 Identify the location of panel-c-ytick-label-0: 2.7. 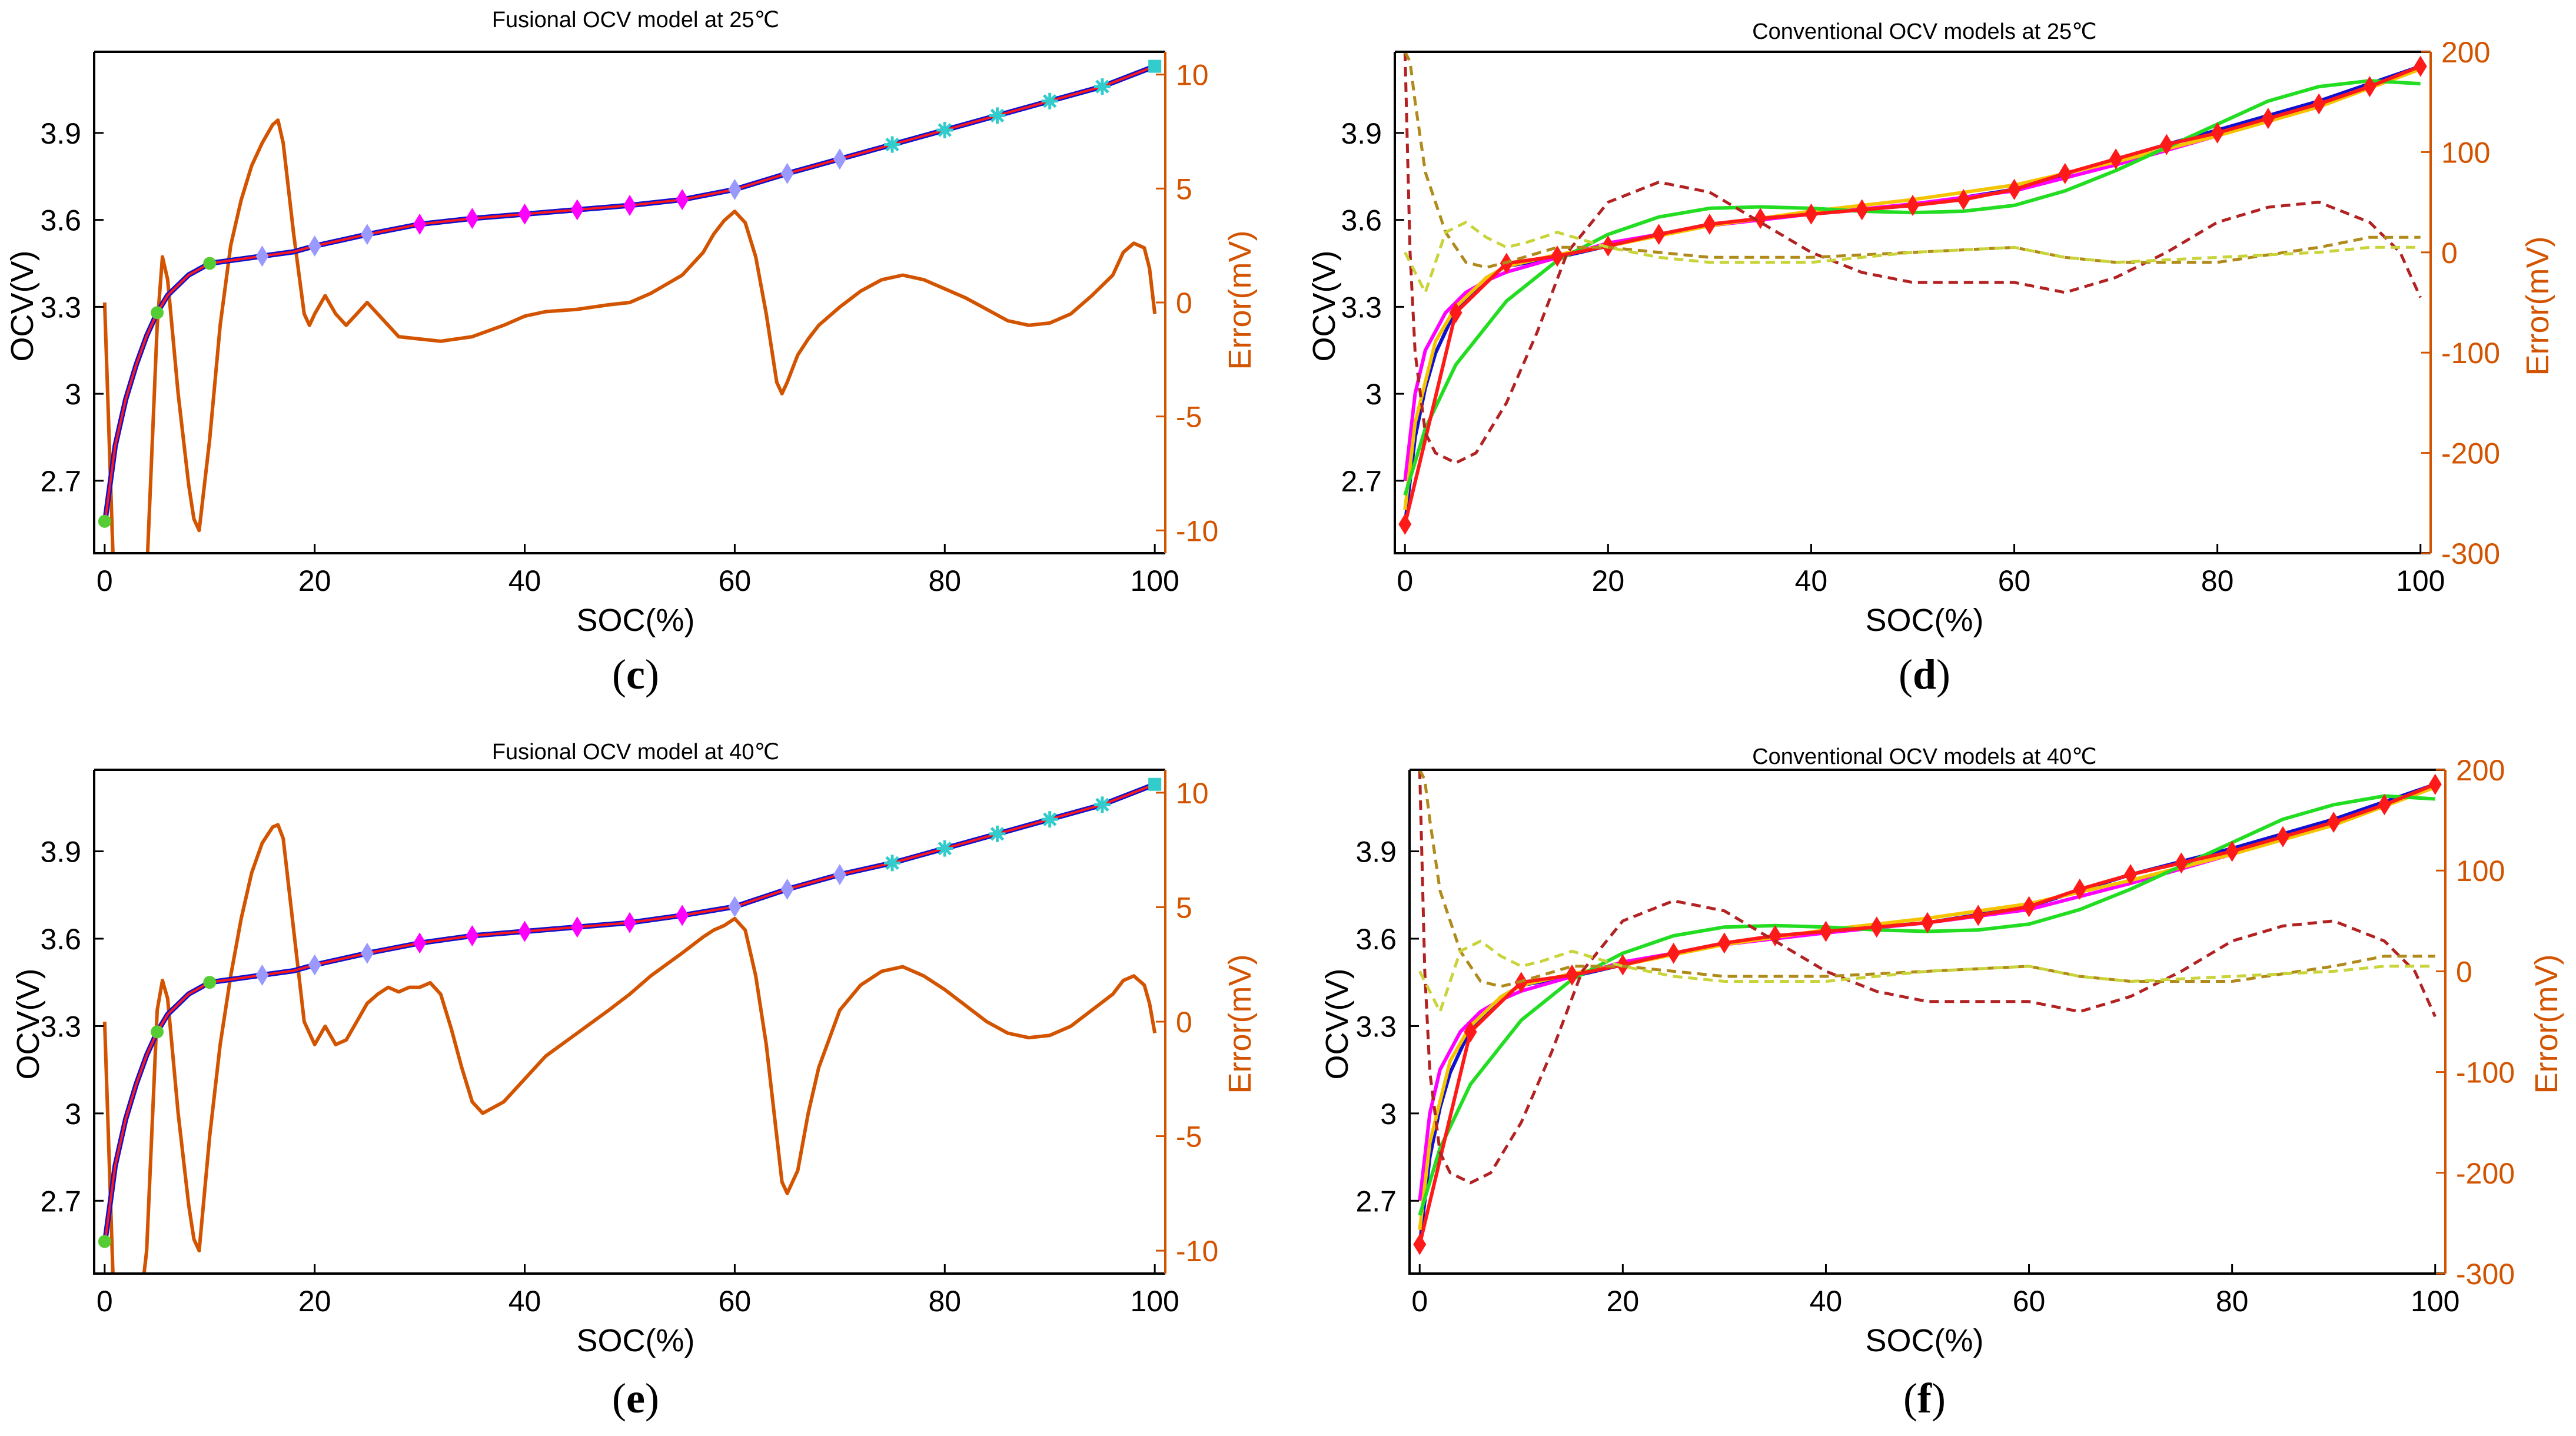
(60, 482).